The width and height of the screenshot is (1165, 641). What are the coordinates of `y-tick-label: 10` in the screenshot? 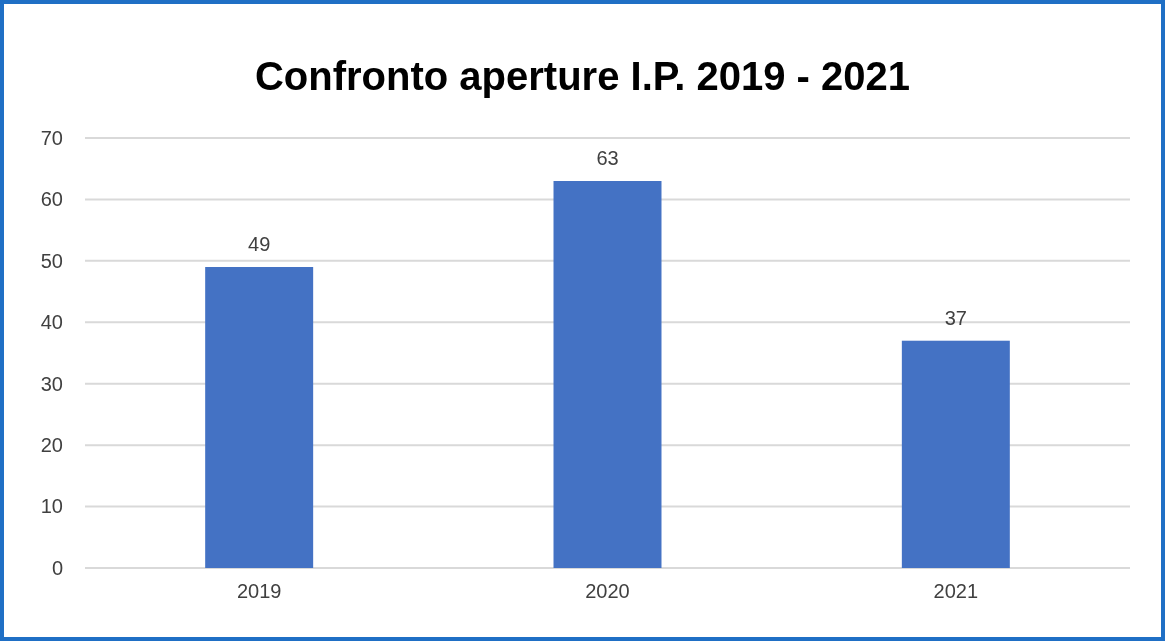 It's located at (51, 506).